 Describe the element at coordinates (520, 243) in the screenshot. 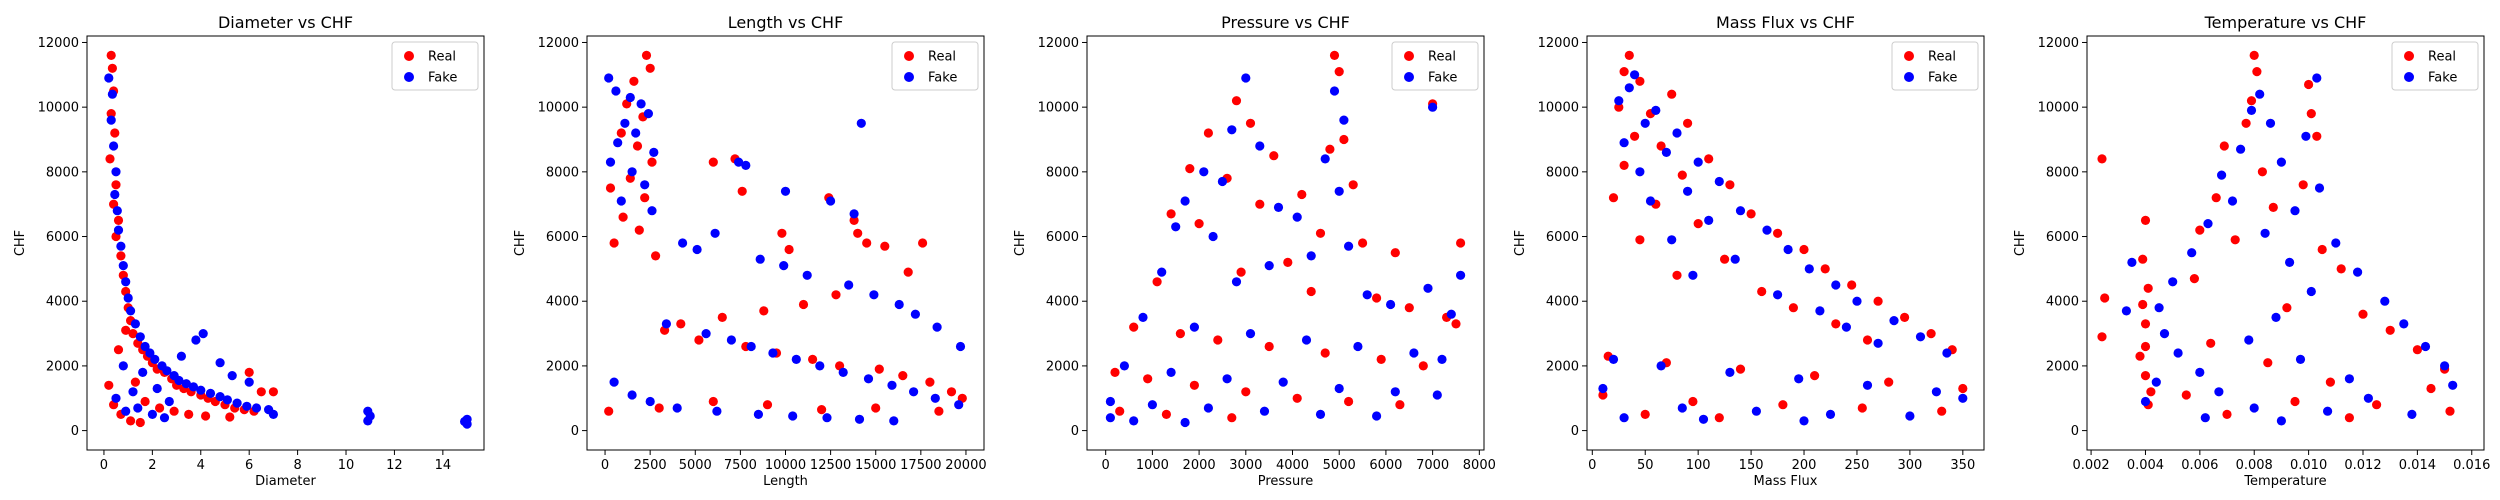

I see `y-axis-label: CHF` at that location.